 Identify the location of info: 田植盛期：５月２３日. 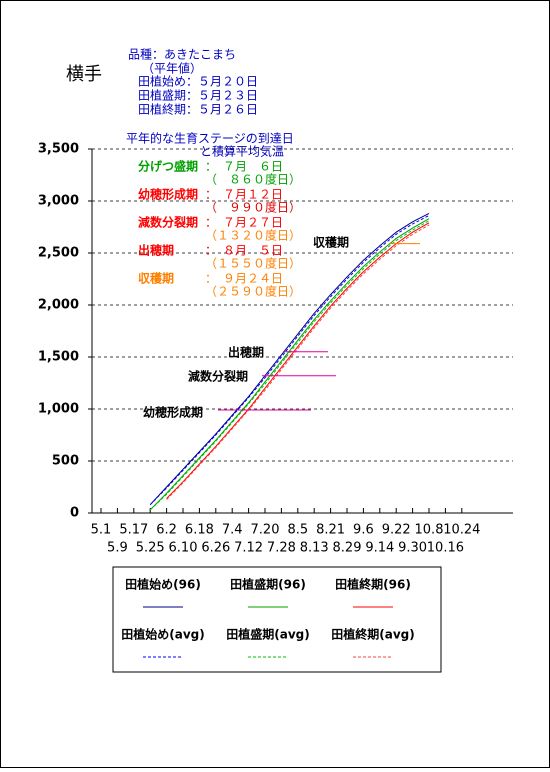
(198, 95).